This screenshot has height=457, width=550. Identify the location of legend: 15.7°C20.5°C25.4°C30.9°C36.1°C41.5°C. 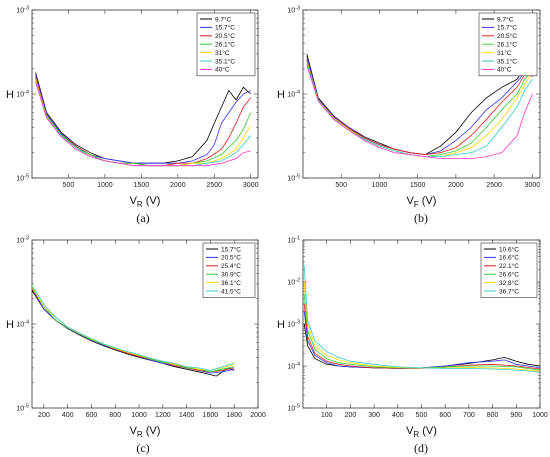
(229, 270).